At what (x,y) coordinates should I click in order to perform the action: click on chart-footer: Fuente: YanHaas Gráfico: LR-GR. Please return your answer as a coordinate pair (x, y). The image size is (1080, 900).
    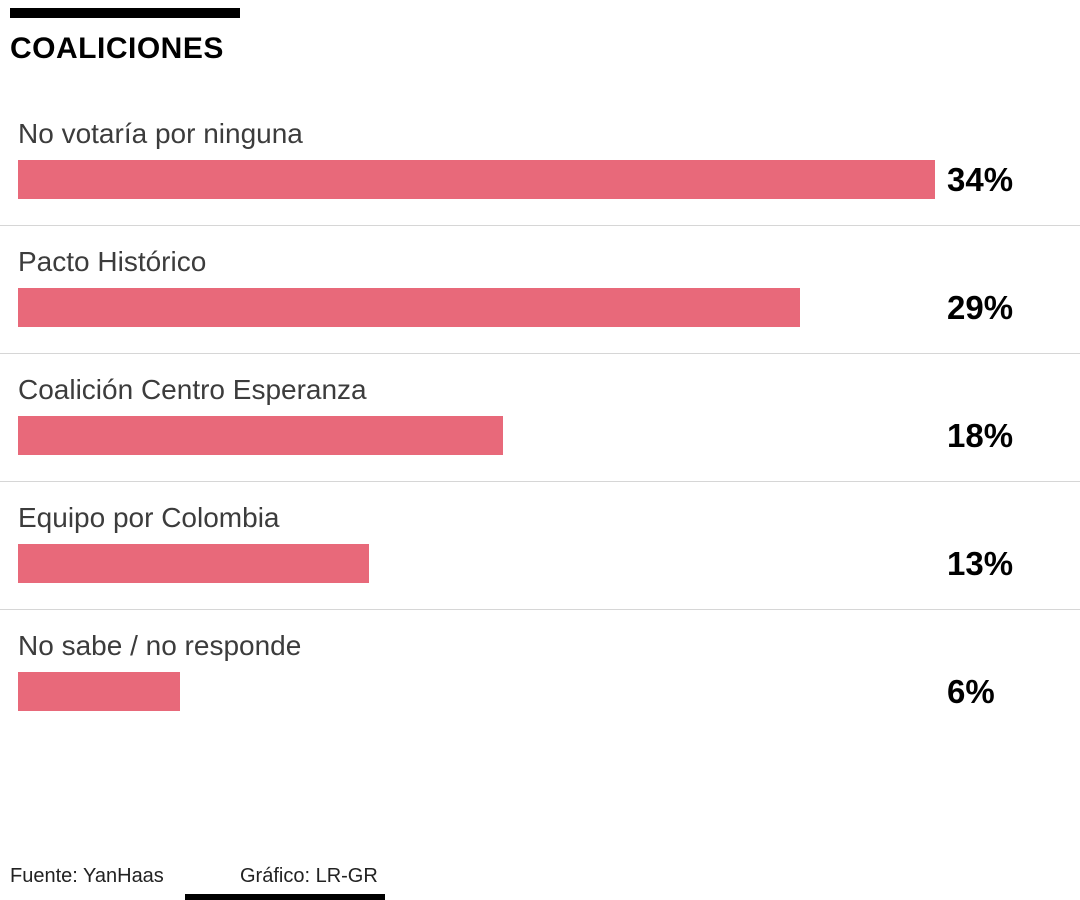
    Looking at the image, I should click on (194, 876).